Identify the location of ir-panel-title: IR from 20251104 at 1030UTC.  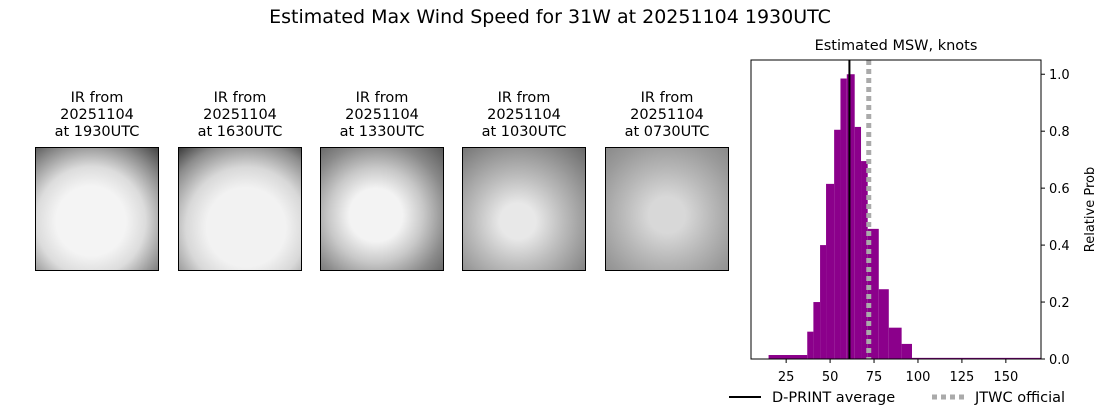
(524, 115).